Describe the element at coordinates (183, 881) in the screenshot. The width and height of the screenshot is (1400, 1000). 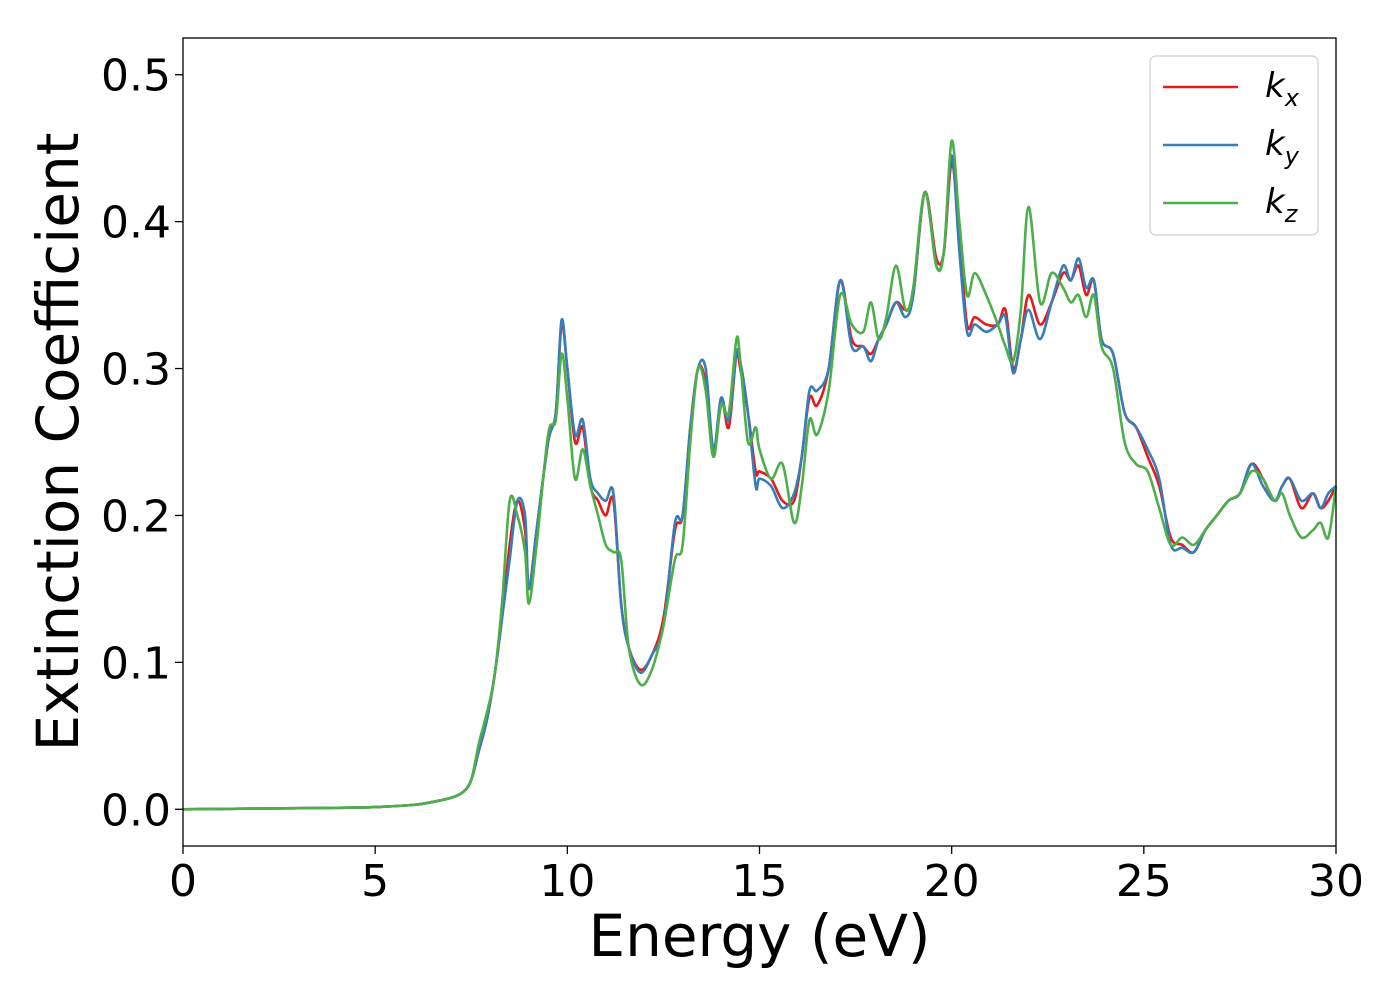
I see `x-tick-label: 0` at that location.